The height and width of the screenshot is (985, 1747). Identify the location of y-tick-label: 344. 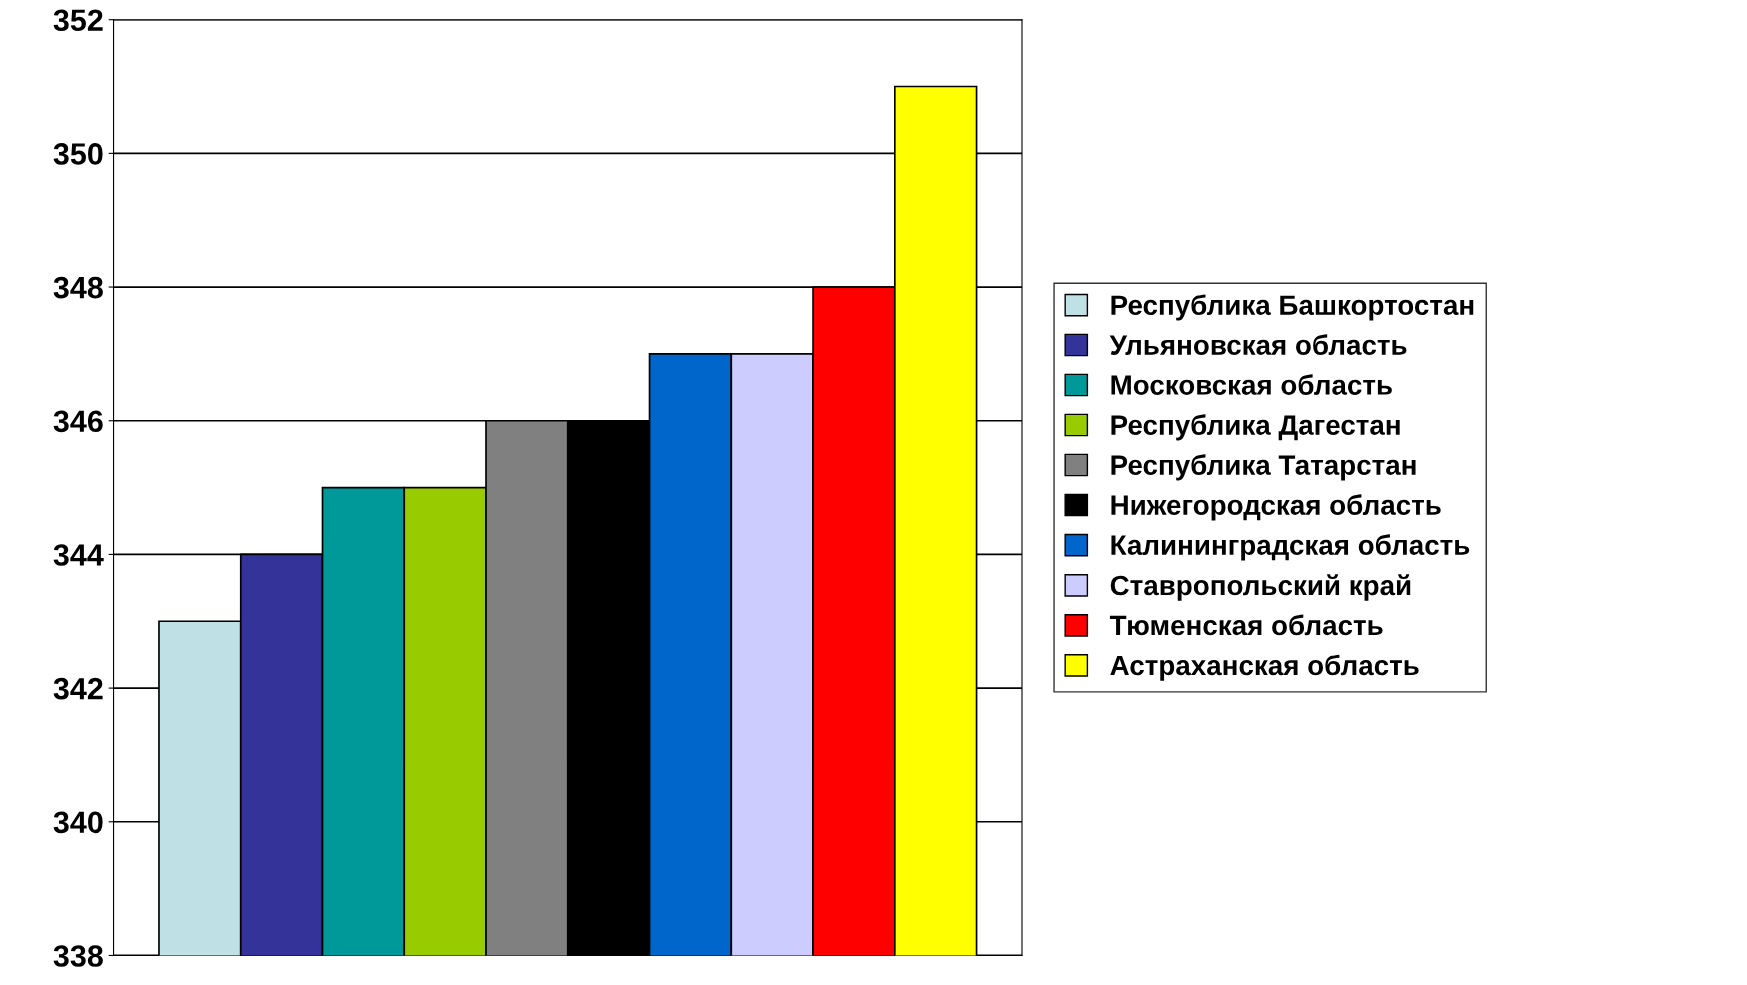
(78, 555).